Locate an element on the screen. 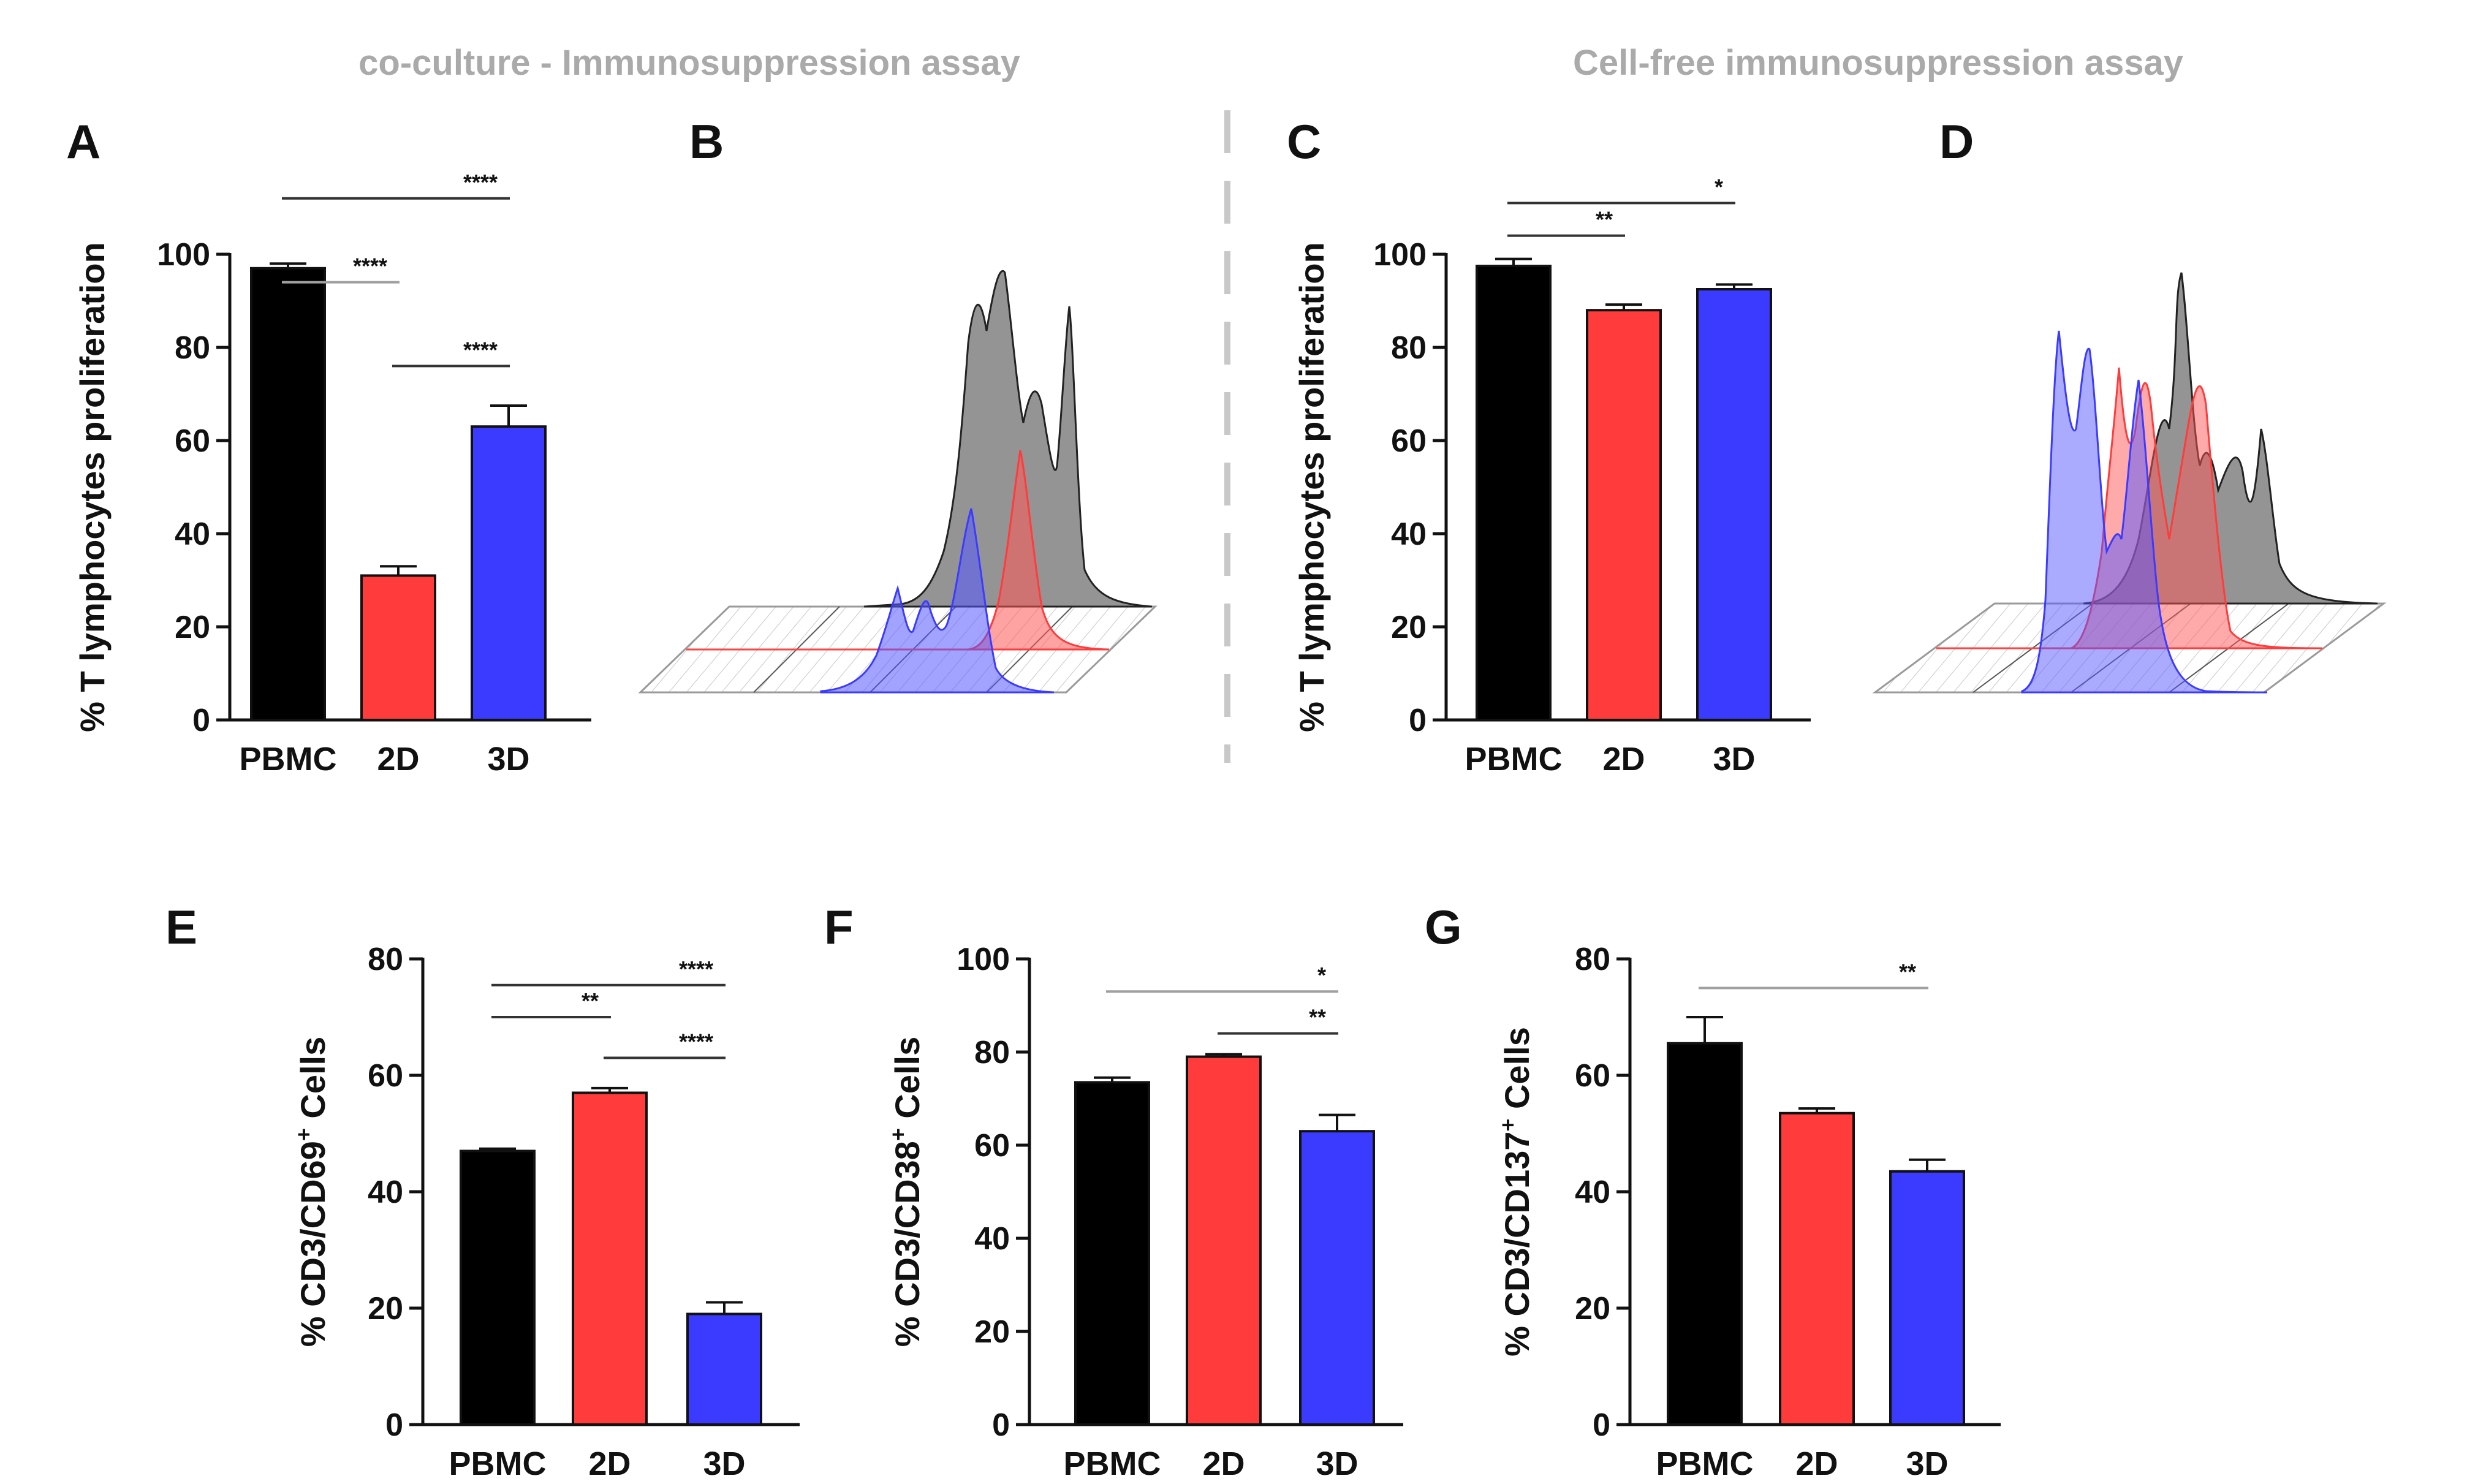 The height and width of the screenshot is (1484, 2467). bar-g-3d is located at coordinates (1927, 1298).